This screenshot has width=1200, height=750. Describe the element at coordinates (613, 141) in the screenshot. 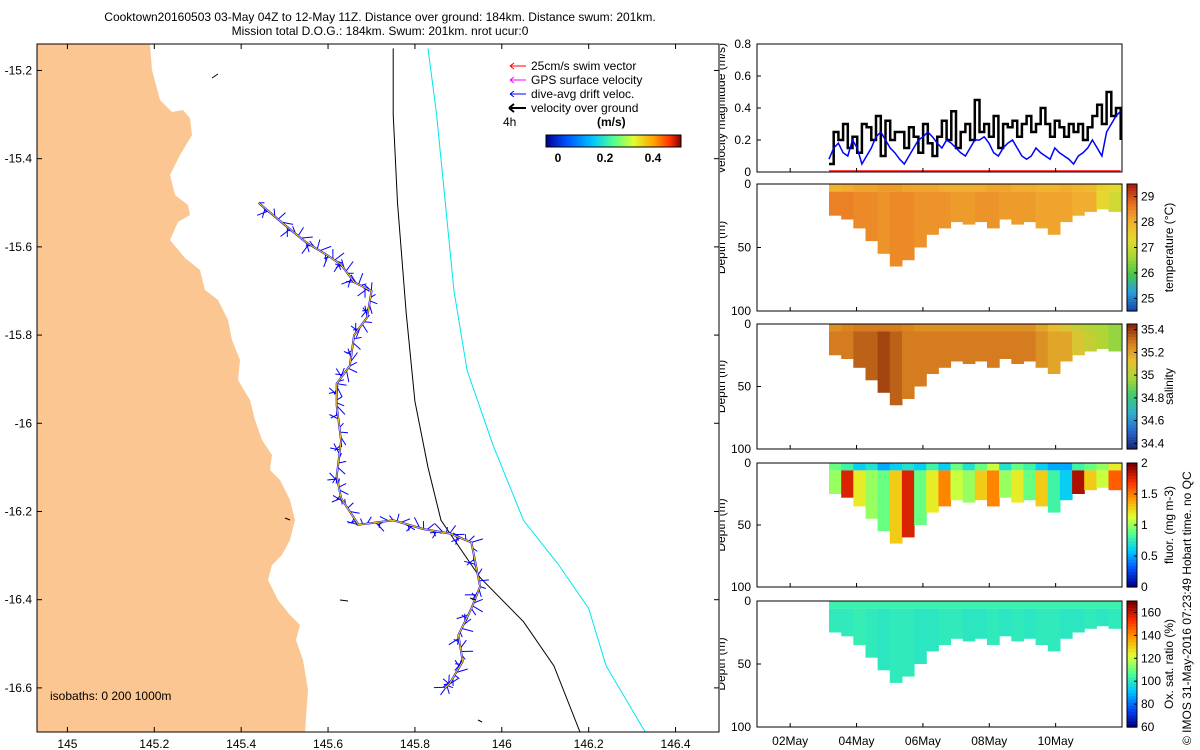

I see `speed-colorbar` at that location.